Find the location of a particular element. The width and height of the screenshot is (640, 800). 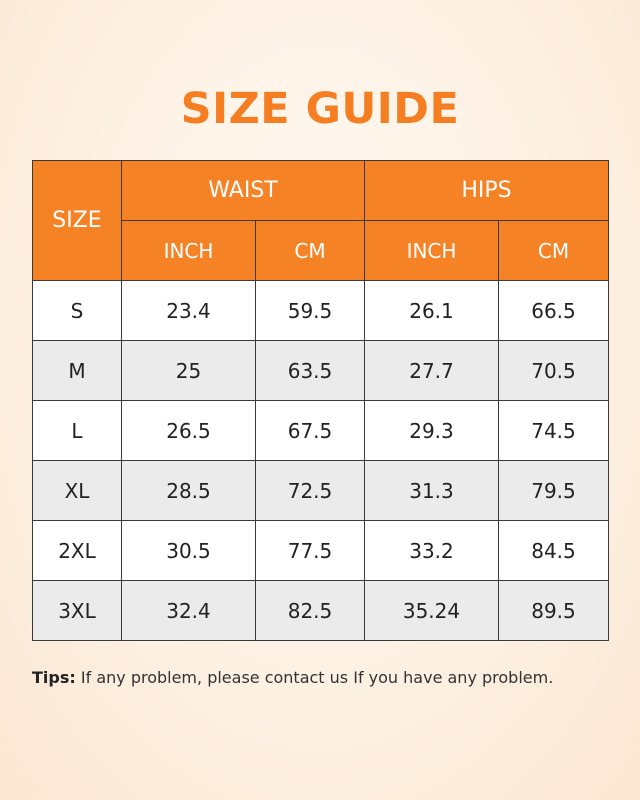

table-row: M 25 63.5 27.7 70.5 is located at coordinates (321, 370).